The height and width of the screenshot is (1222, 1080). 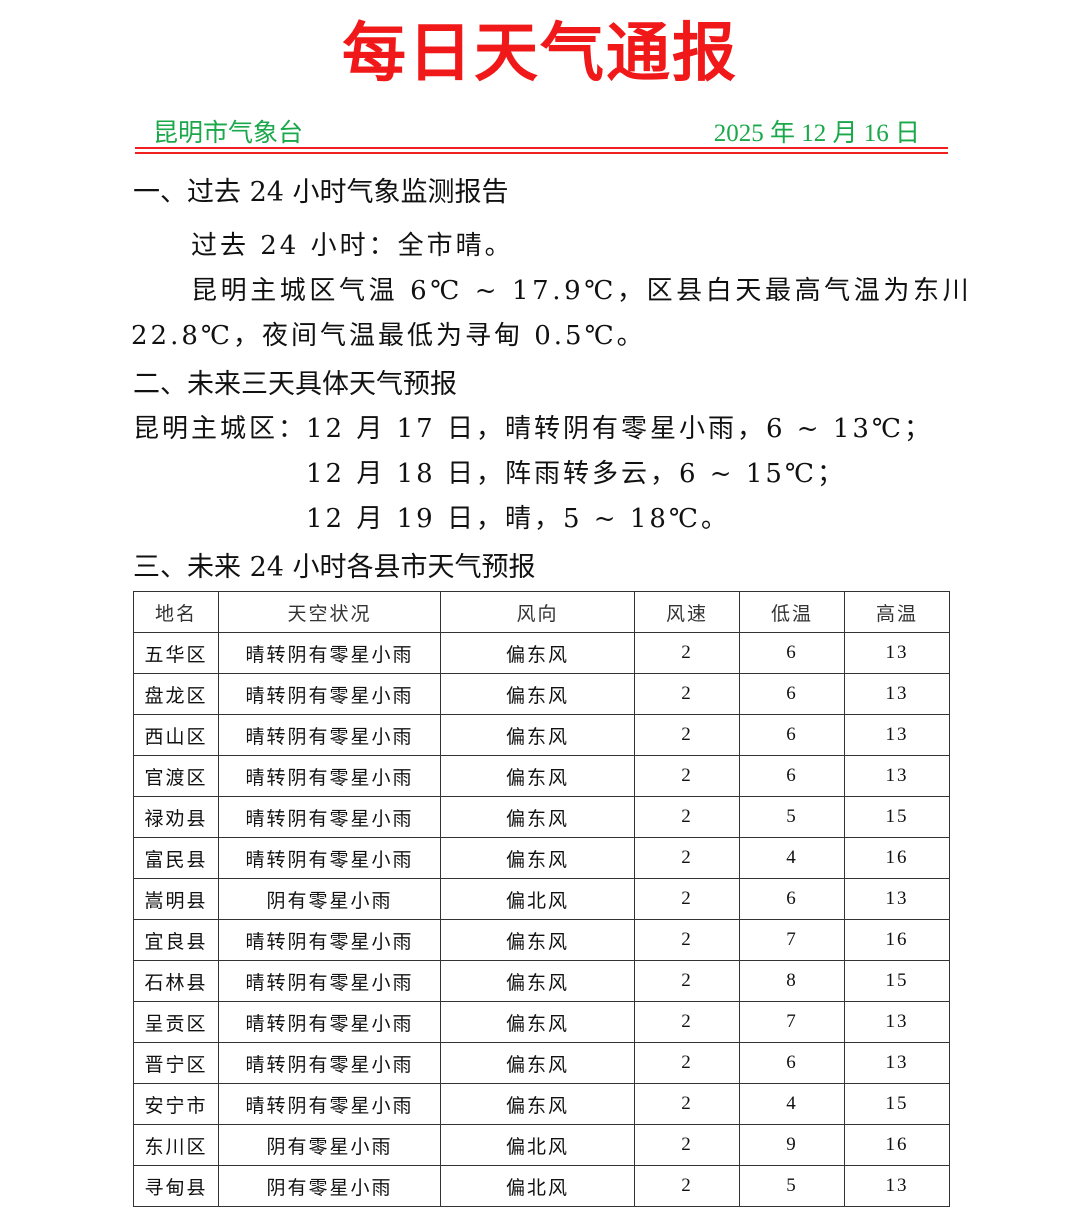 What do you see at coordinates (792, 981) in the screenshot?
I see `table-cell: 8` at bounding box center [792, 981].